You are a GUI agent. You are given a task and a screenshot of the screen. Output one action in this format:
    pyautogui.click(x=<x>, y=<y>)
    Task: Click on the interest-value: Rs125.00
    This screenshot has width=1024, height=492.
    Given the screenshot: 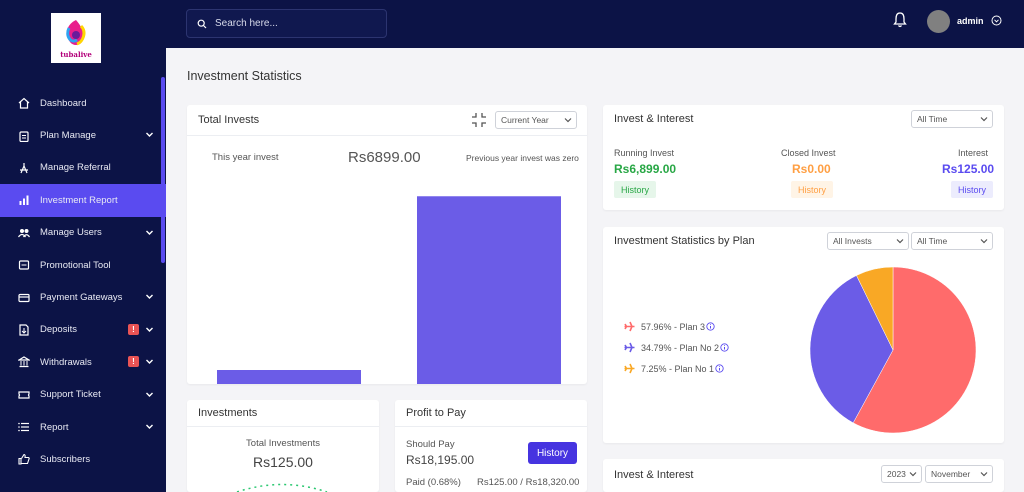 What is the action you would take?
    pyautogui.click(x=968, y=169)
    